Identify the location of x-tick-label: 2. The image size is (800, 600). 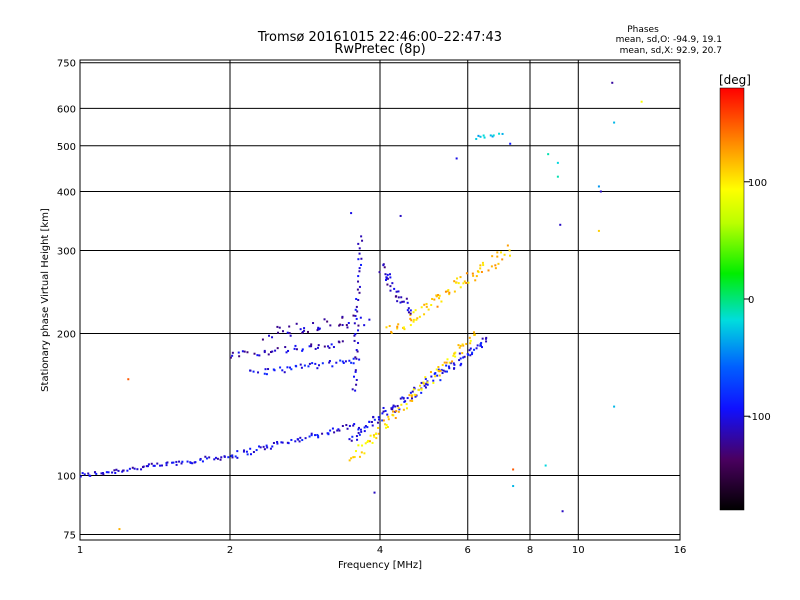
(230, 550).